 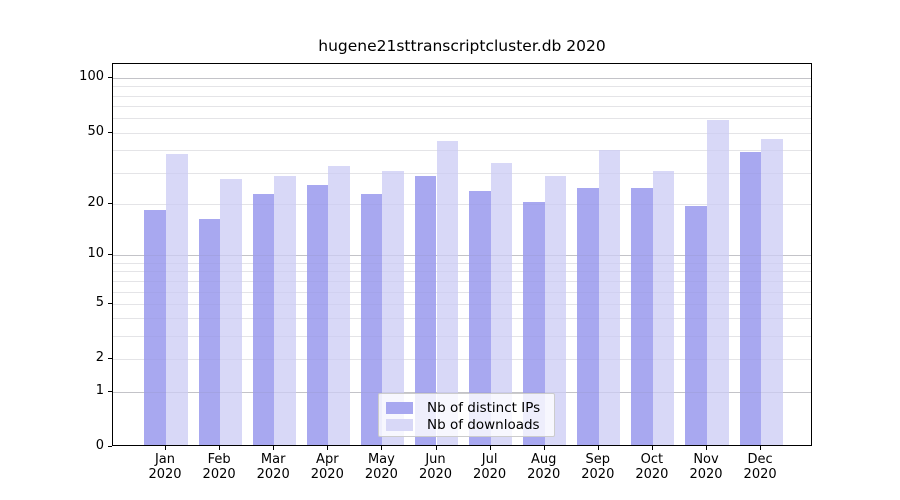 What do you see at coordinates (555, 310) in the screenshot?
I see `bar-aug-downloads` at bounding box center [555, 310].